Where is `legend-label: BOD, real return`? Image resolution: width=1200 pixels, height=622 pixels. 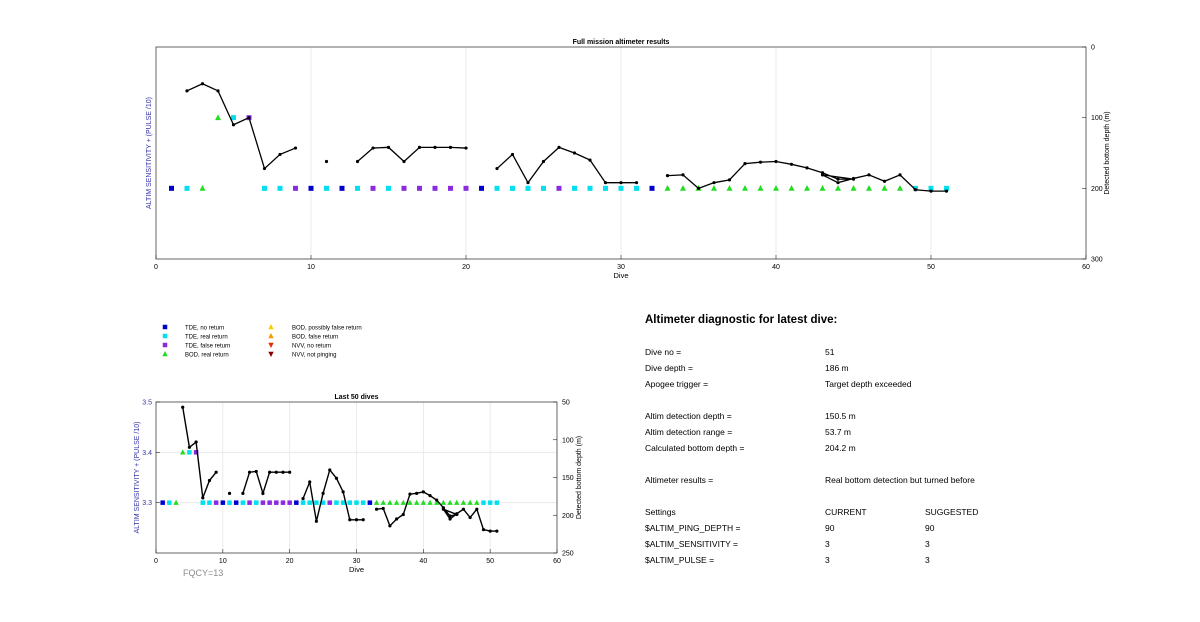
legend-label: BOD, real return is located at coordinates (207, 355).